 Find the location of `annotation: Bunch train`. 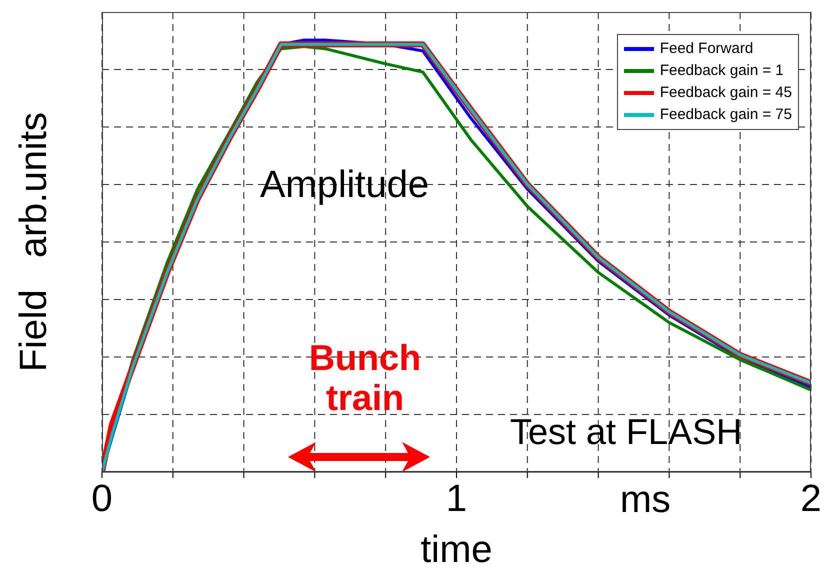

annotation: Bunch train is located at coordinates (365, 377).